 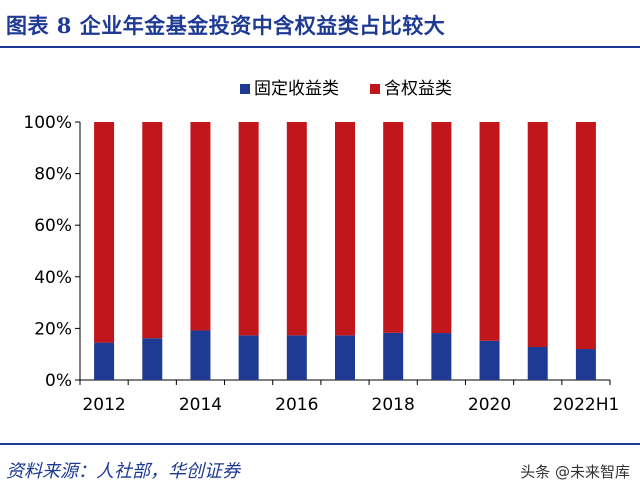 I want to click on y-tick-label-3: 60%, so click(x=53, y=226).